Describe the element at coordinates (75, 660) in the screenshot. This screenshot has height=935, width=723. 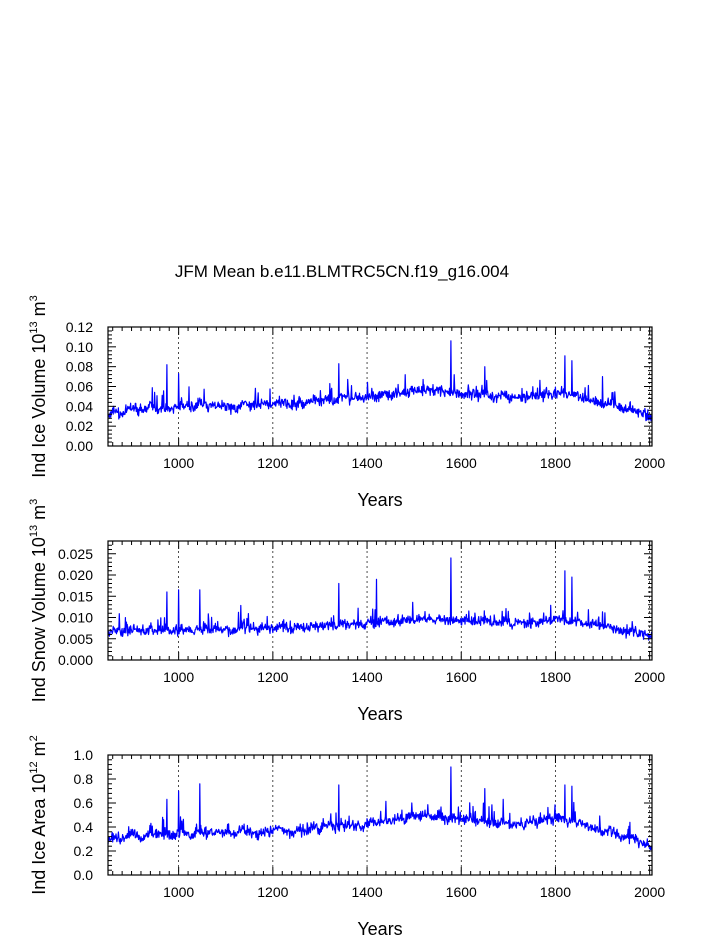
I see `y-tick-label: 0.000` at that location.